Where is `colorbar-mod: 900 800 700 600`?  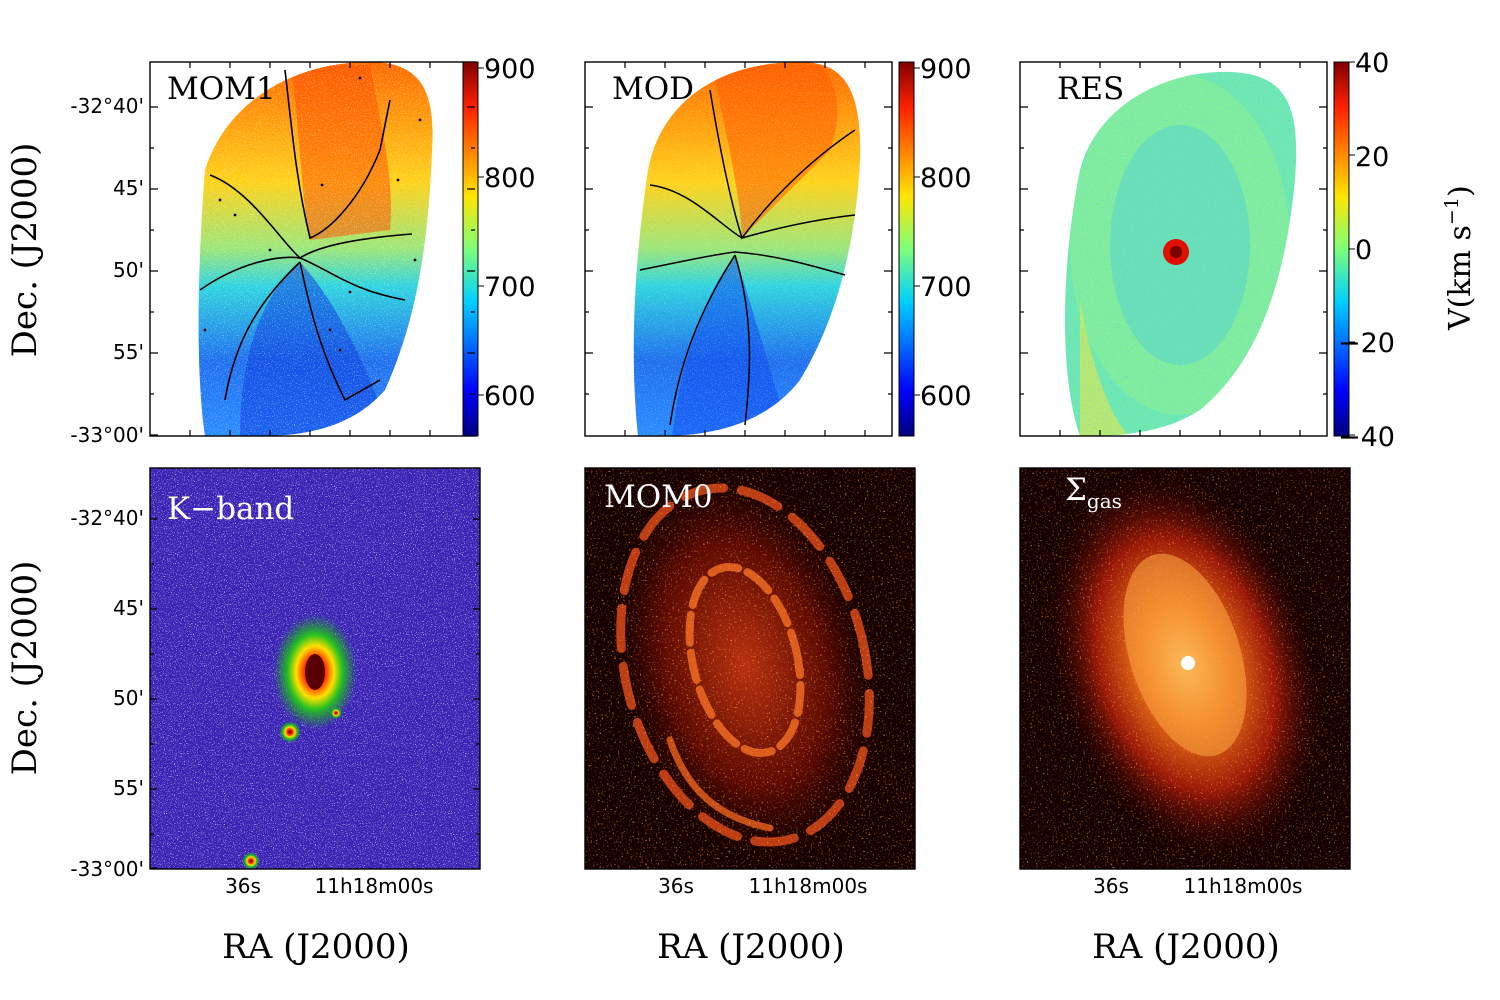
colorbar-mod: 900 800 700 600 is located at coordinates (935, 245).